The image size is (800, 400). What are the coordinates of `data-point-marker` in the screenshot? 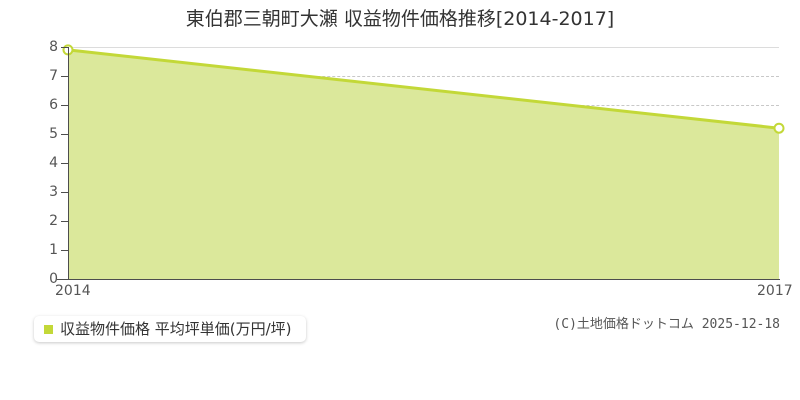 It's located at (779, 128).